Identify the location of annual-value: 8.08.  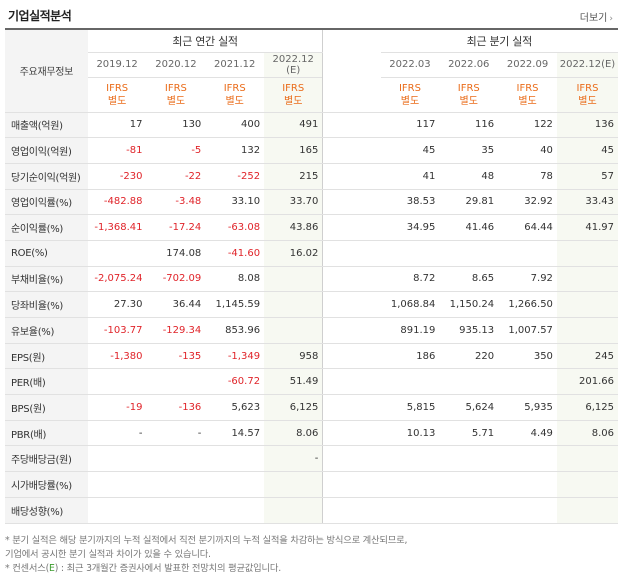
(235, 279).